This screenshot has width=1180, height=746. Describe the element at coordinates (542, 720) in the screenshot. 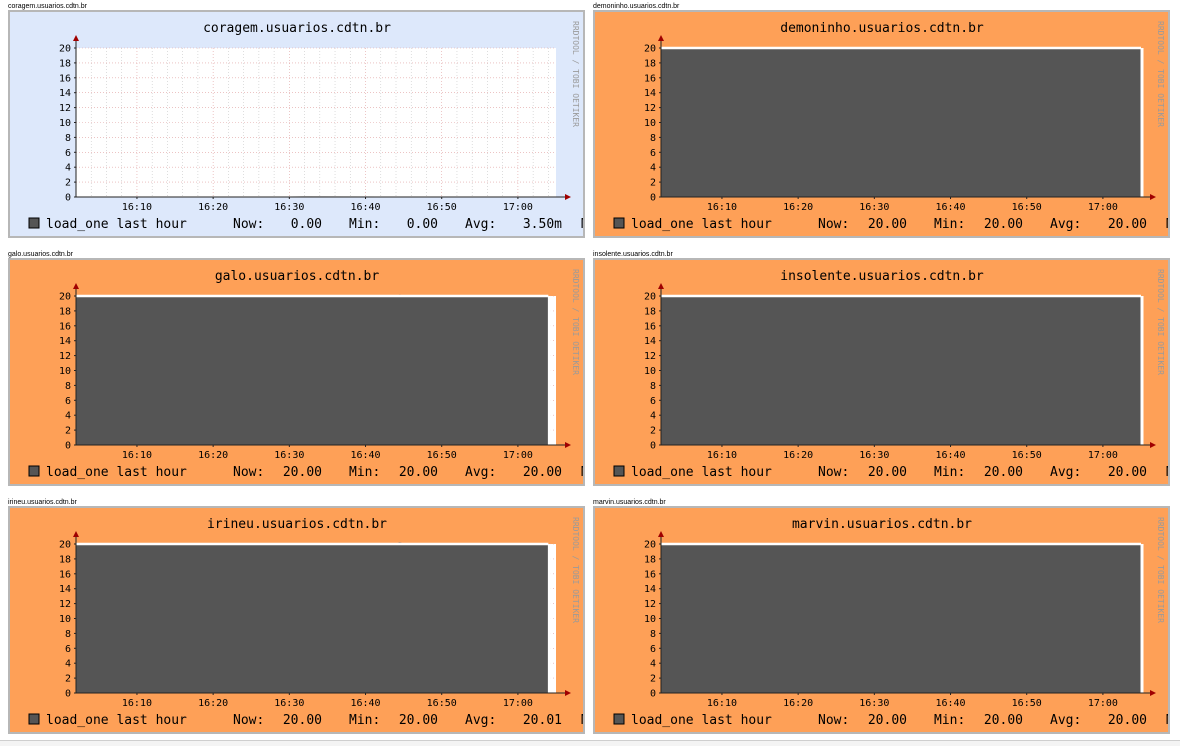

I see `stat-avg-value: 20.01` at that location.